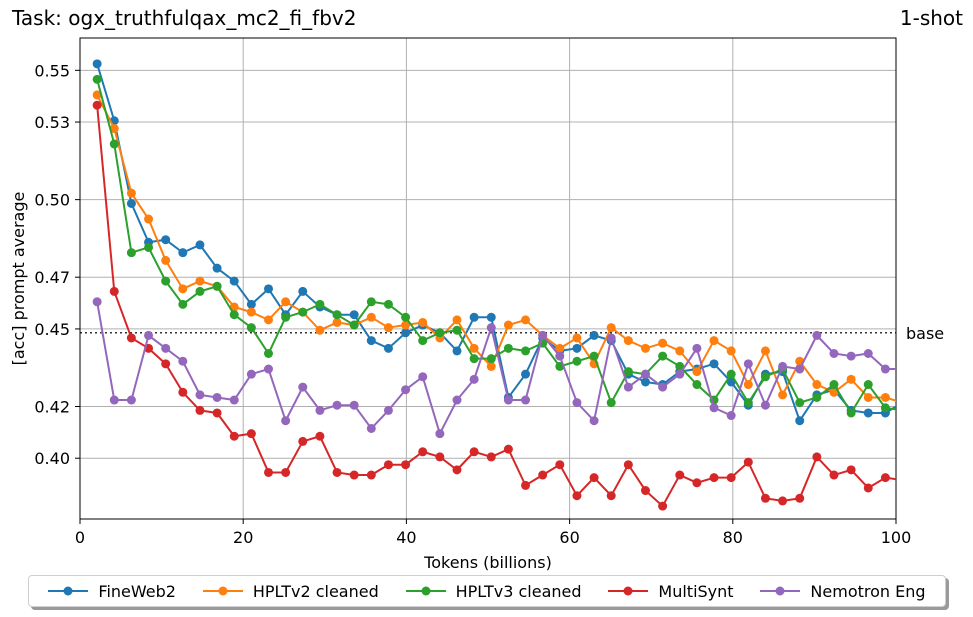 The image size is (973, 617). I want to click on legend-label: HPLTv2 cleaned, so click(315, 591).